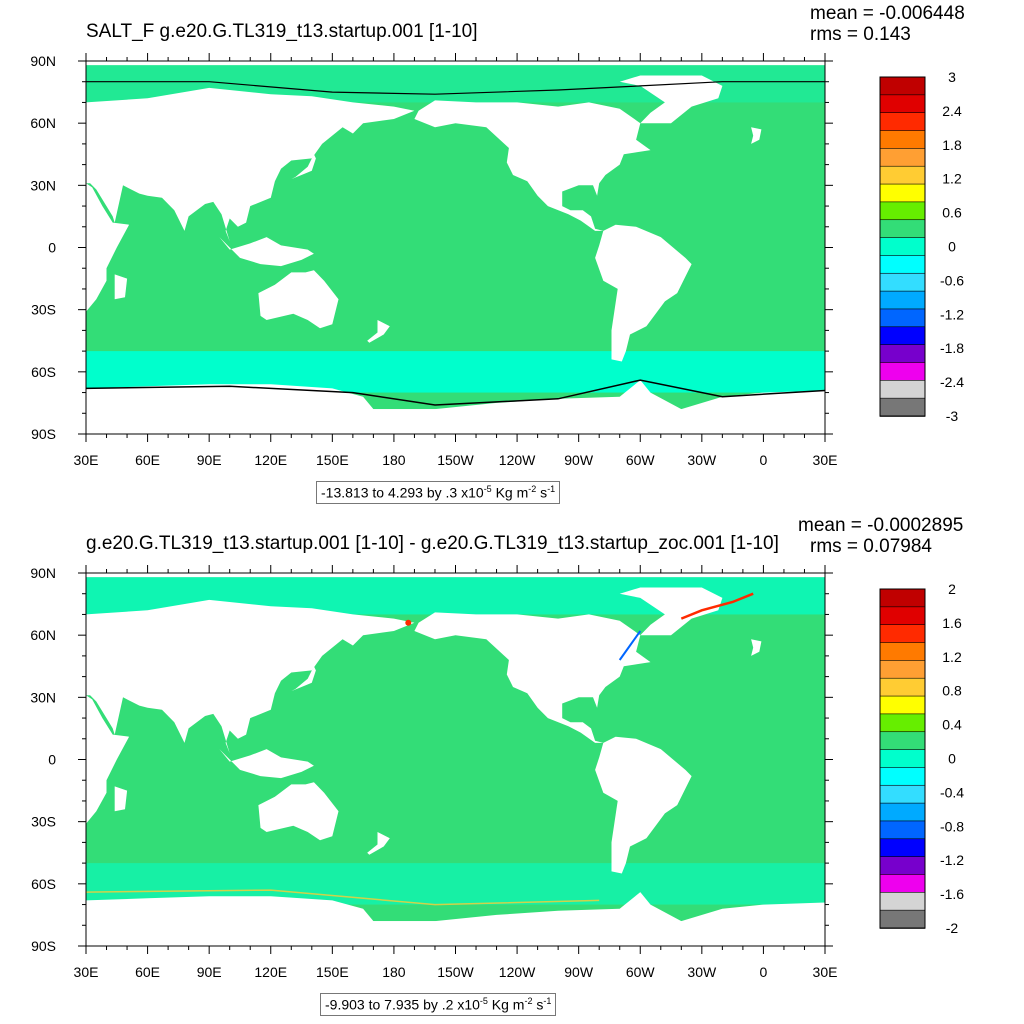 The image size is (1024, 1024). What do you see at coordinates (881, 525) in the screenshot?
I see `panel-2-mean: mean = -0.0002895` at bounding box center [881, 525].